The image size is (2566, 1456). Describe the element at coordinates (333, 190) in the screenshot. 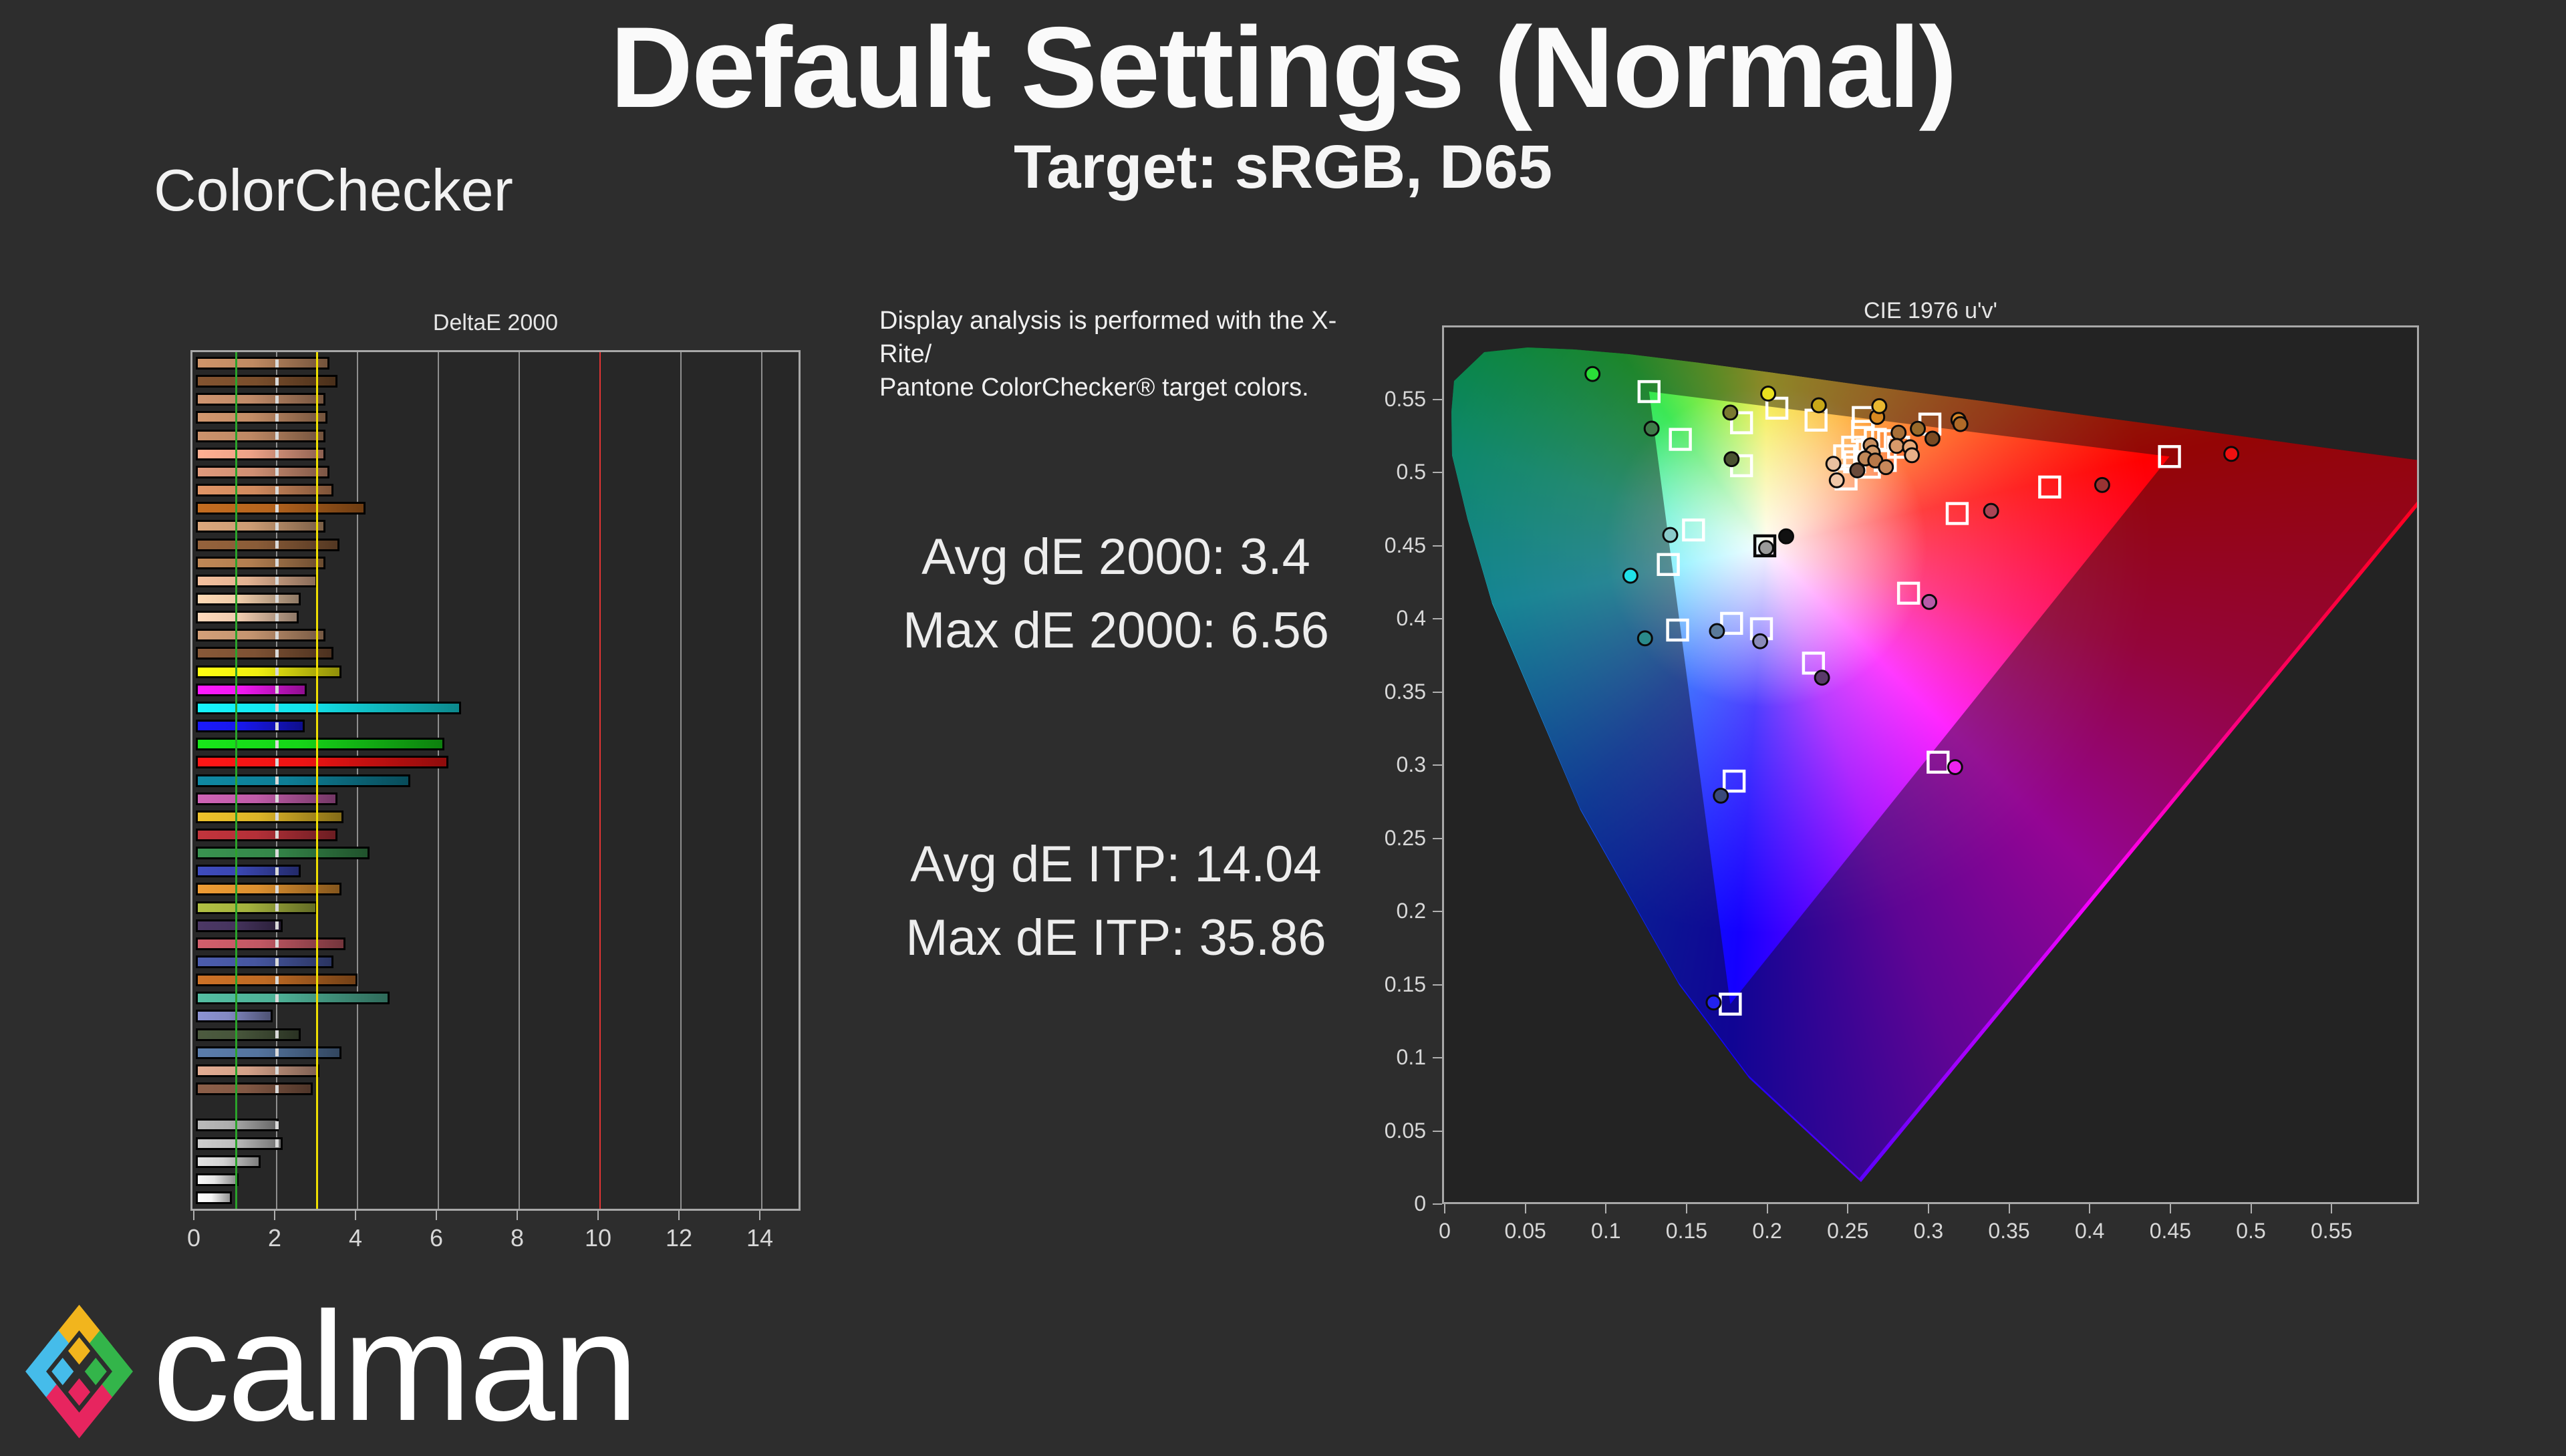

I see `section-label-colorchecker: ColorChecker` at that location.